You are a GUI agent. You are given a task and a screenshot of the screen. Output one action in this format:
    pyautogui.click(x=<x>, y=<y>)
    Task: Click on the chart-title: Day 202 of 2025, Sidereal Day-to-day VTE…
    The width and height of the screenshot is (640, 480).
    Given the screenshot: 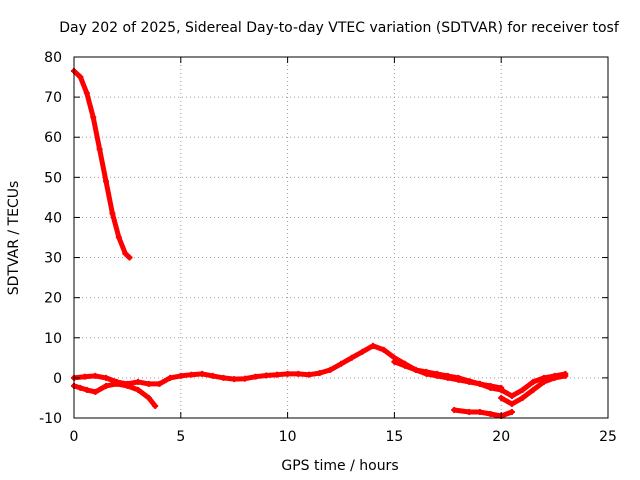 What is the action you would take?
    pyautogui.click(x=339, y=28)
    